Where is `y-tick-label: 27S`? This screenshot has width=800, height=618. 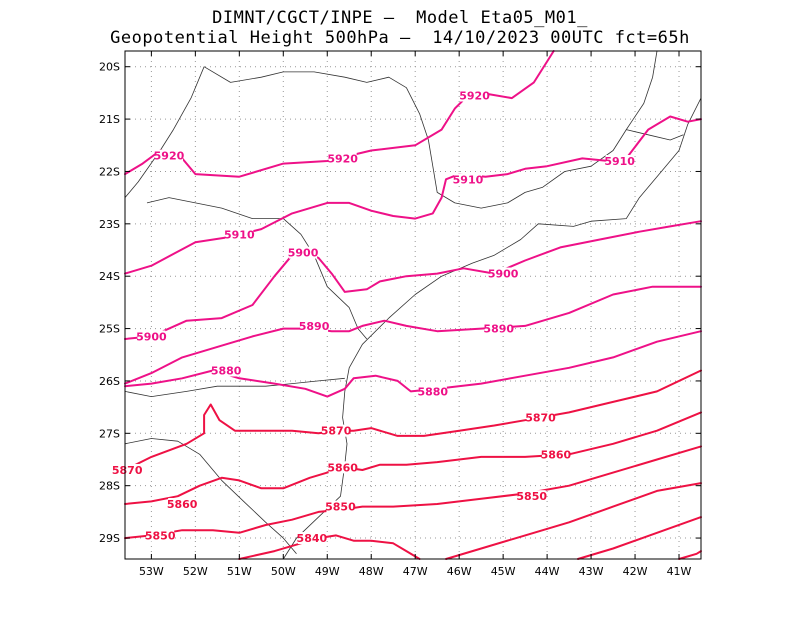
y-tick-label: 27S is located at coordinates (109, 433).